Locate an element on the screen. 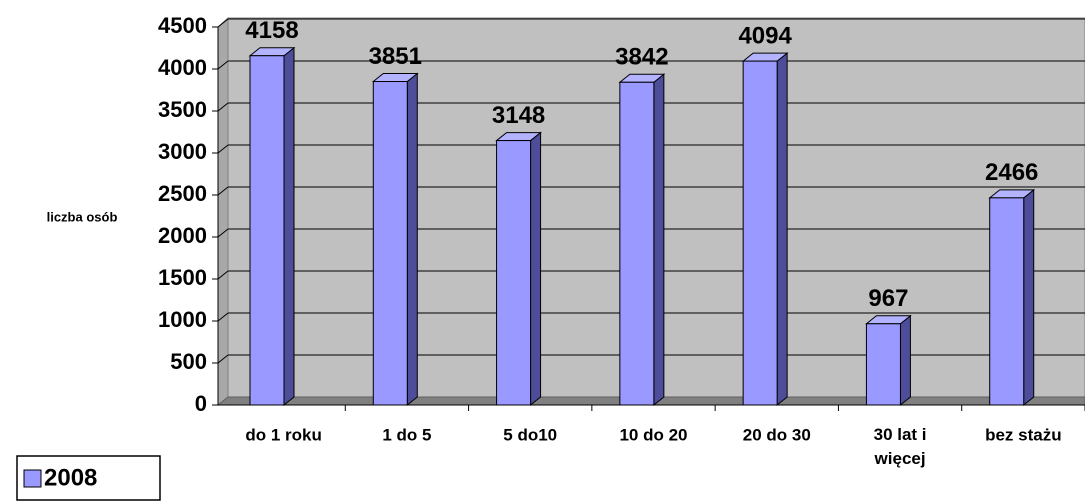 The width and height of the screenshot is (1085, 502). x-tick-label: 1 do 5 is located at coordinates (406, 434).